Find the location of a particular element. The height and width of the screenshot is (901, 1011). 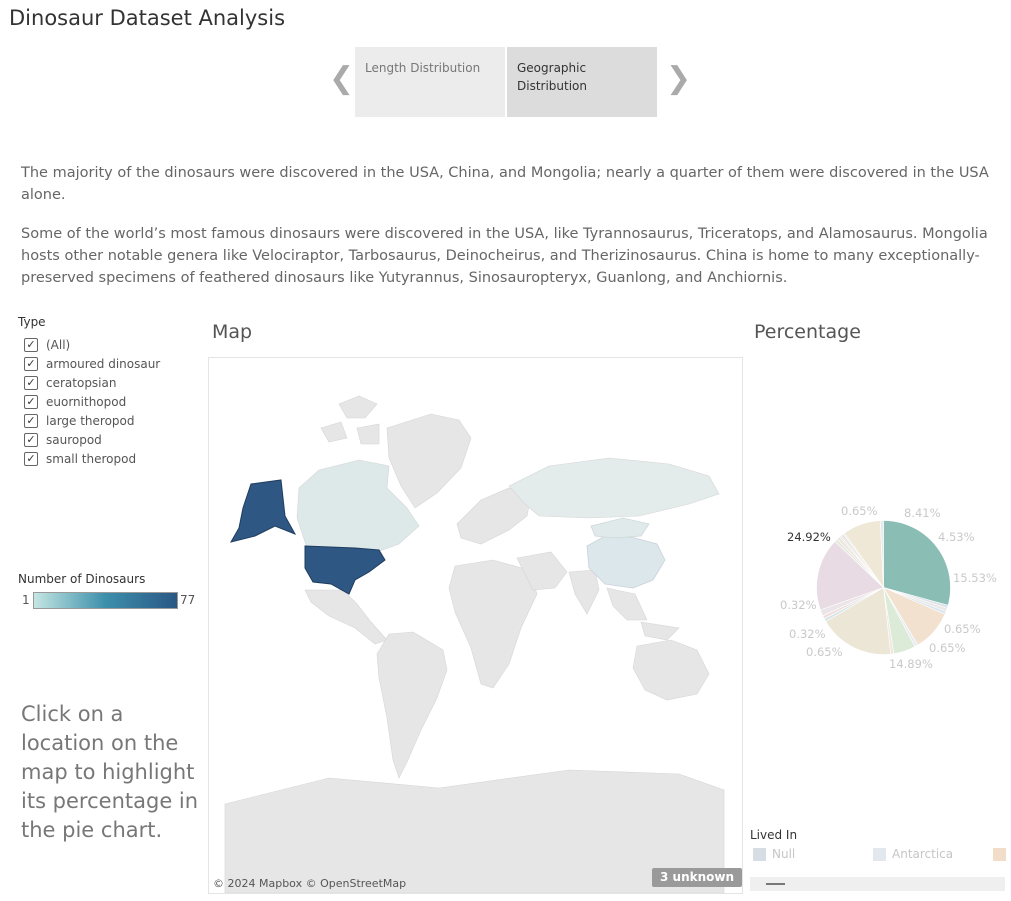

legend-item-label: Antarctica is located at coordinates (923, 854).